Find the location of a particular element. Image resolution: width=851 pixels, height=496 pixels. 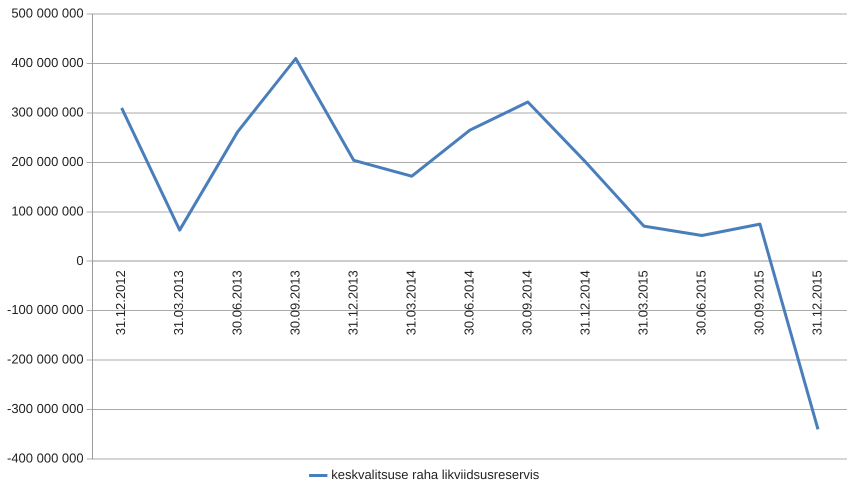

x-tick-label: 30.09.2015 is located at coordinates (759, 303).